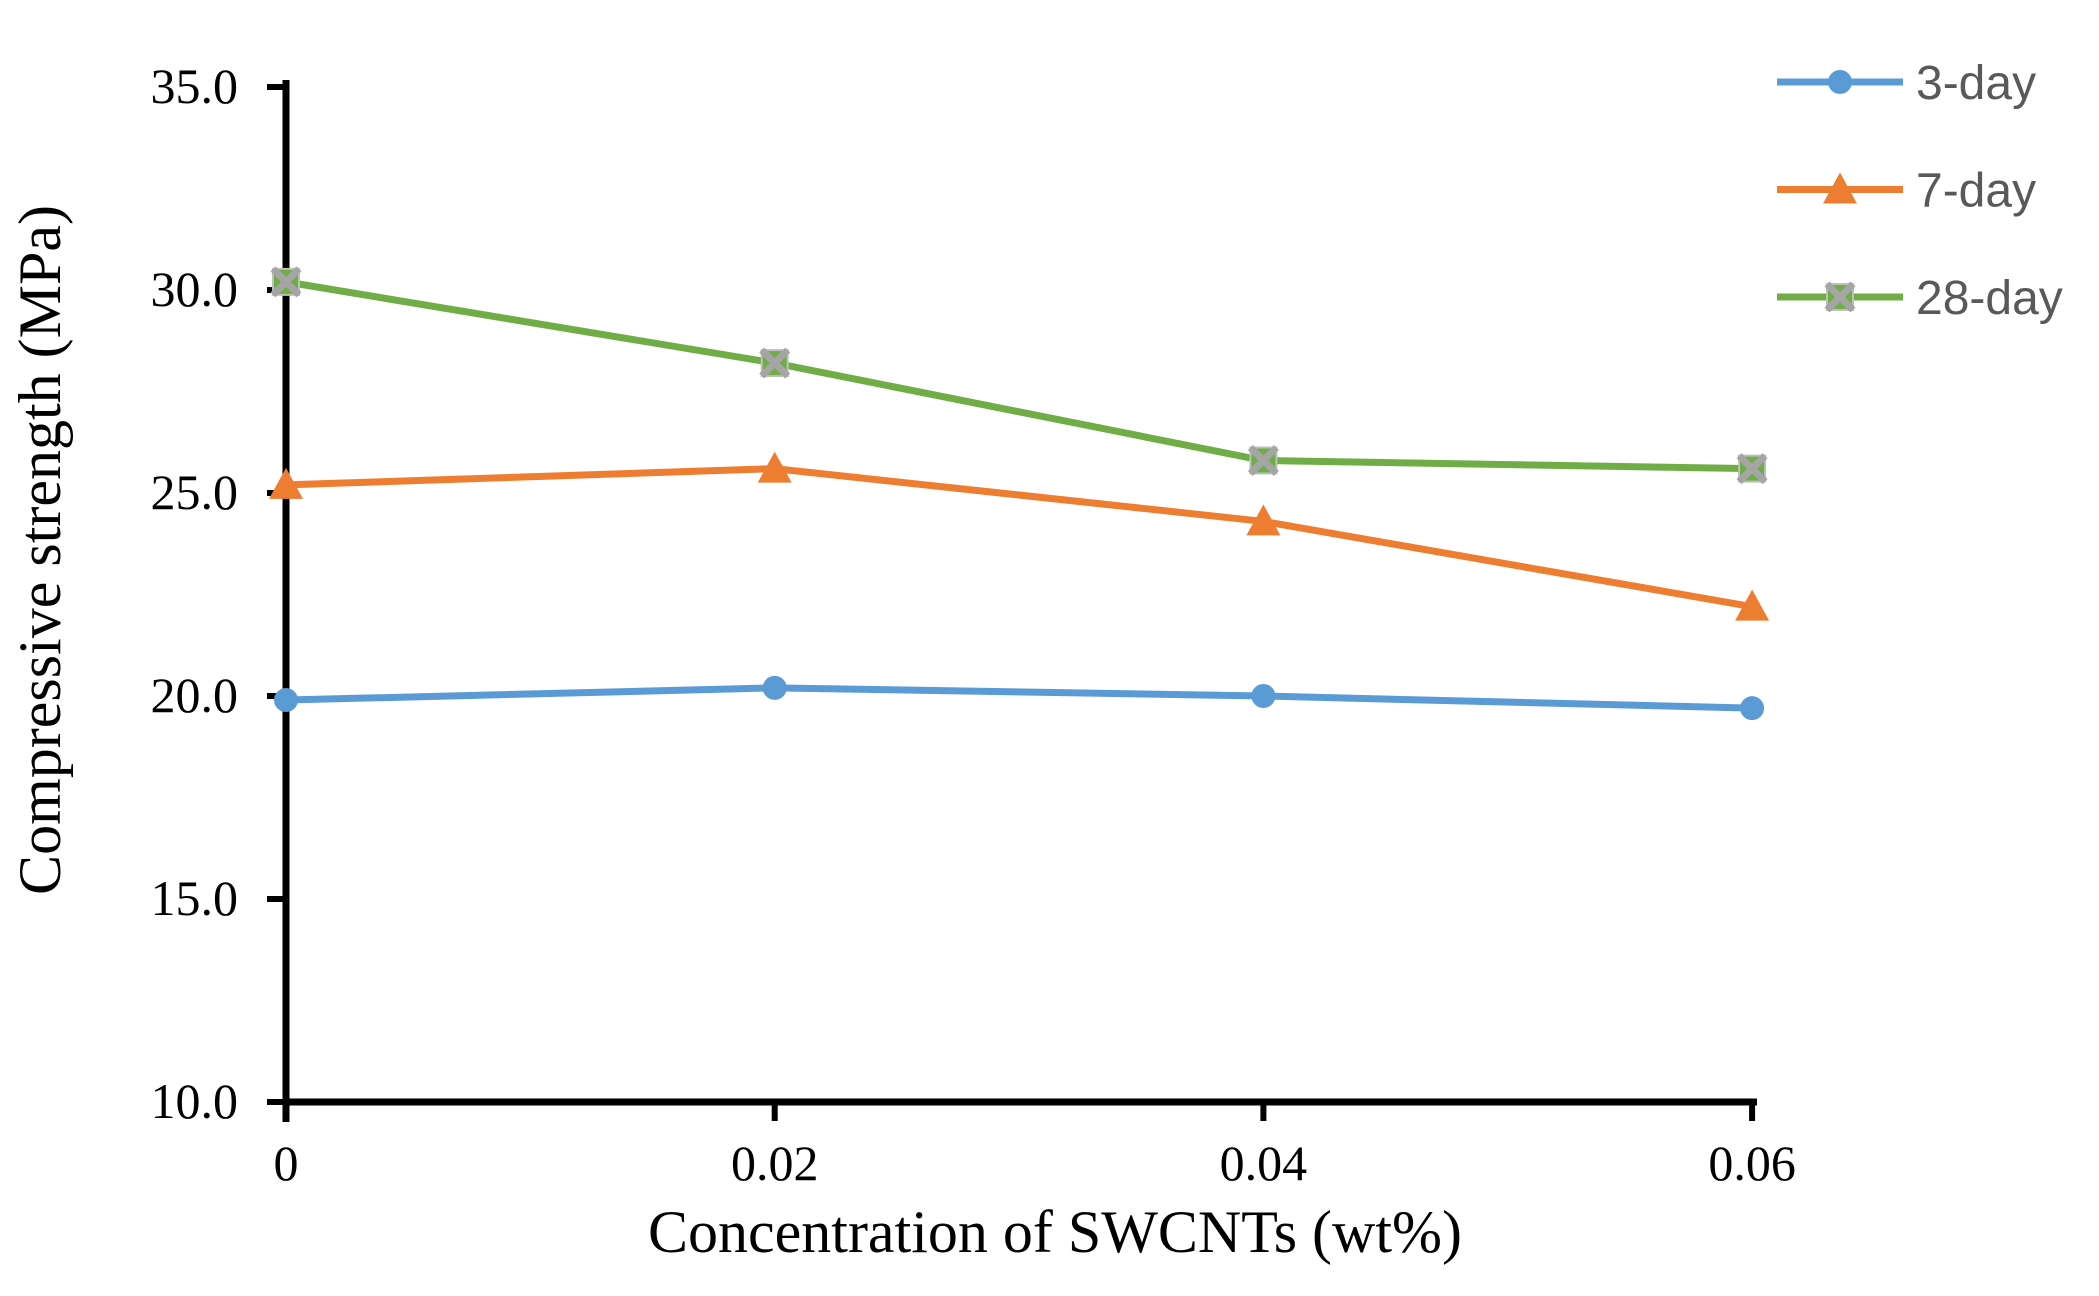  I want to click on series-28-day, so click(1019, 375).